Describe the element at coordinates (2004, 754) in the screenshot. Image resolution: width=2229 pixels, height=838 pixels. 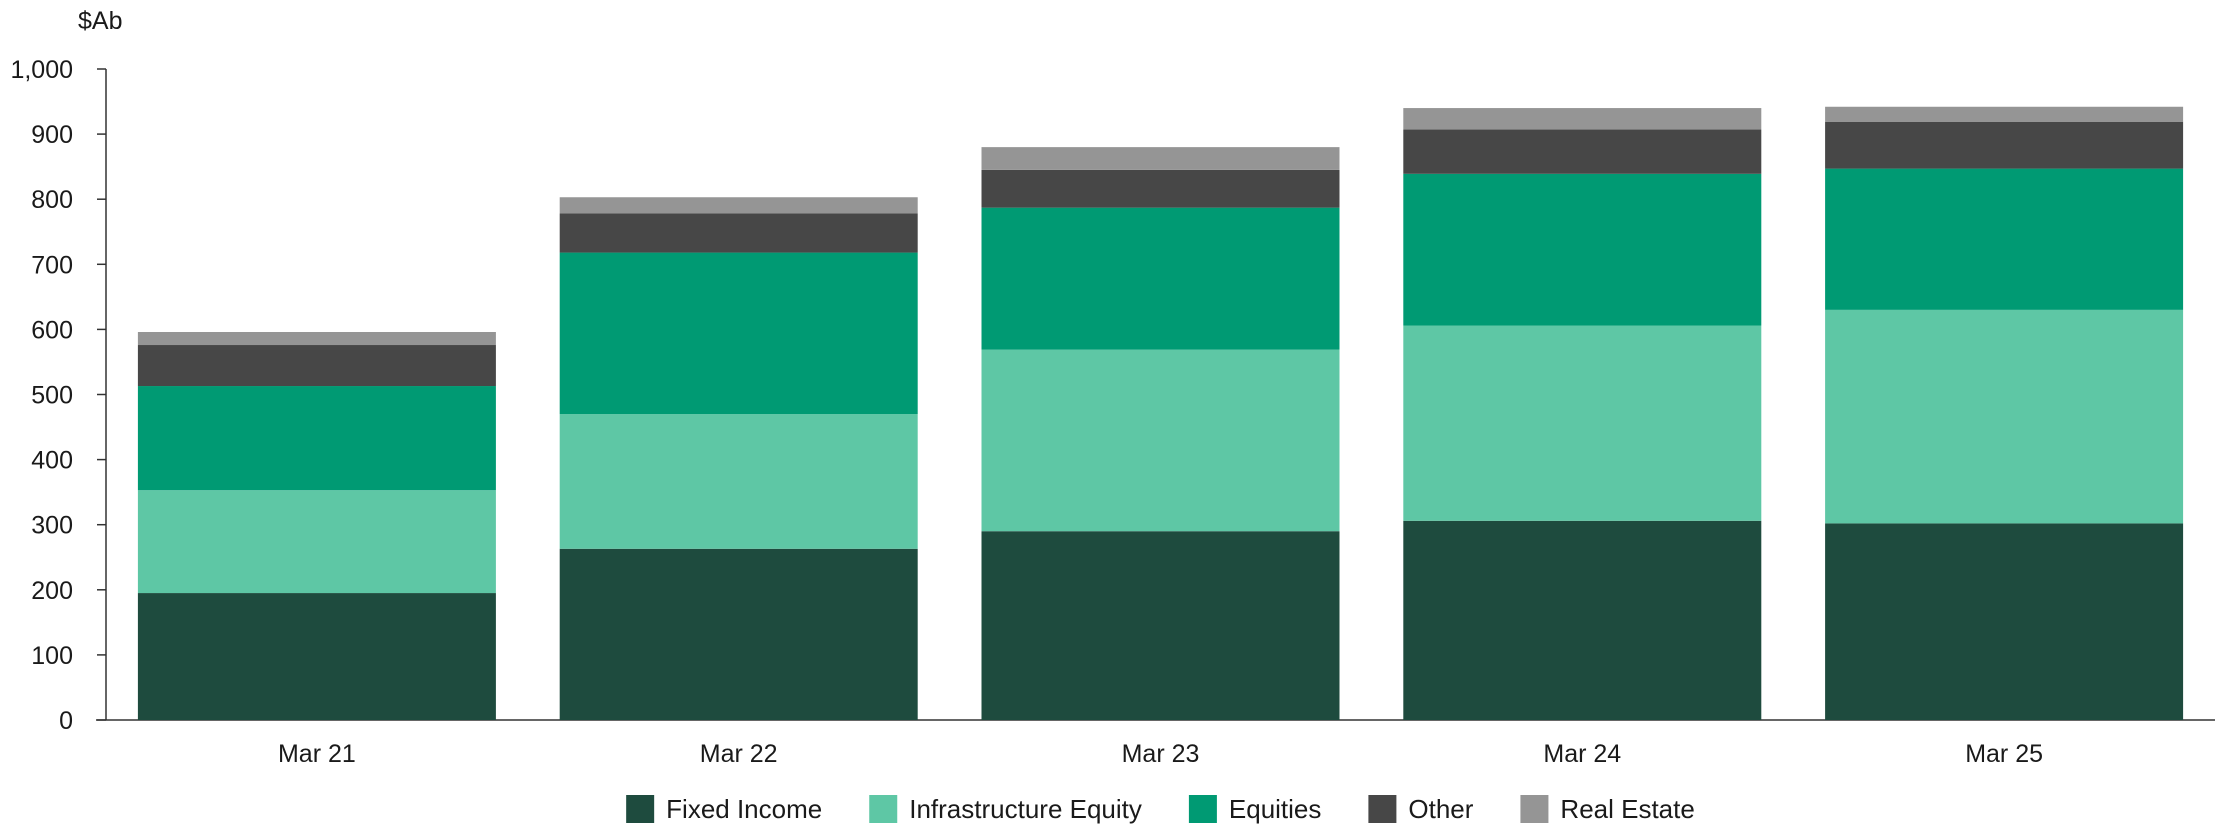
I see `x-tick-label: Mar 25` at that location.